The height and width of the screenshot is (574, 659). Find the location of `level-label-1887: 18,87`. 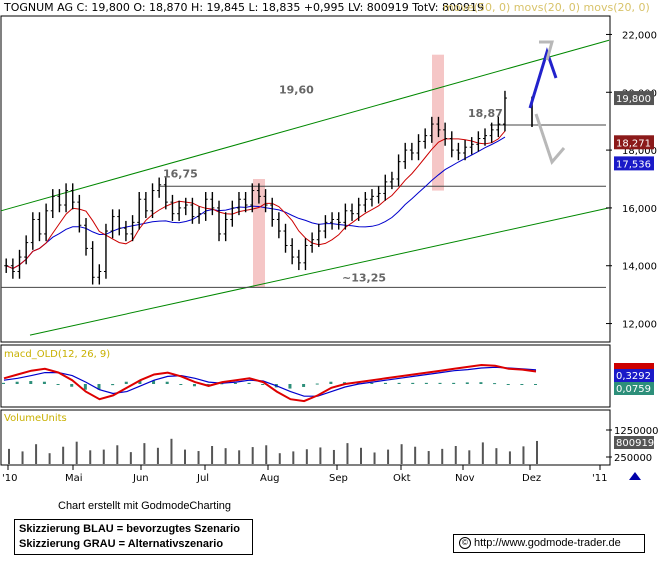

level-label-1887: 18,87 is located at coordinates (485, 113).